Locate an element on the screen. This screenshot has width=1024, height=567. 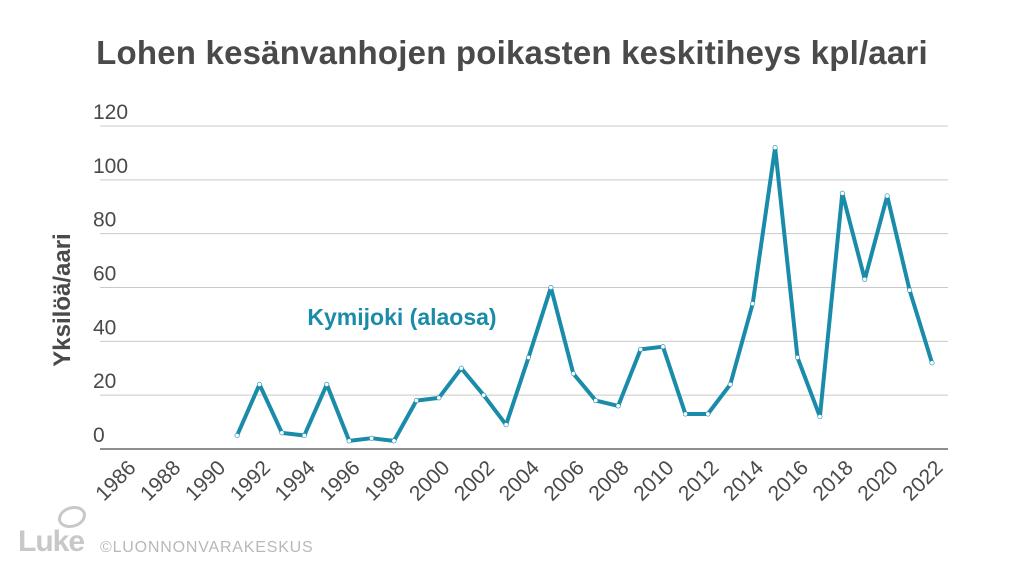
luke-logo: Luke is located at coordinates (51, 541).